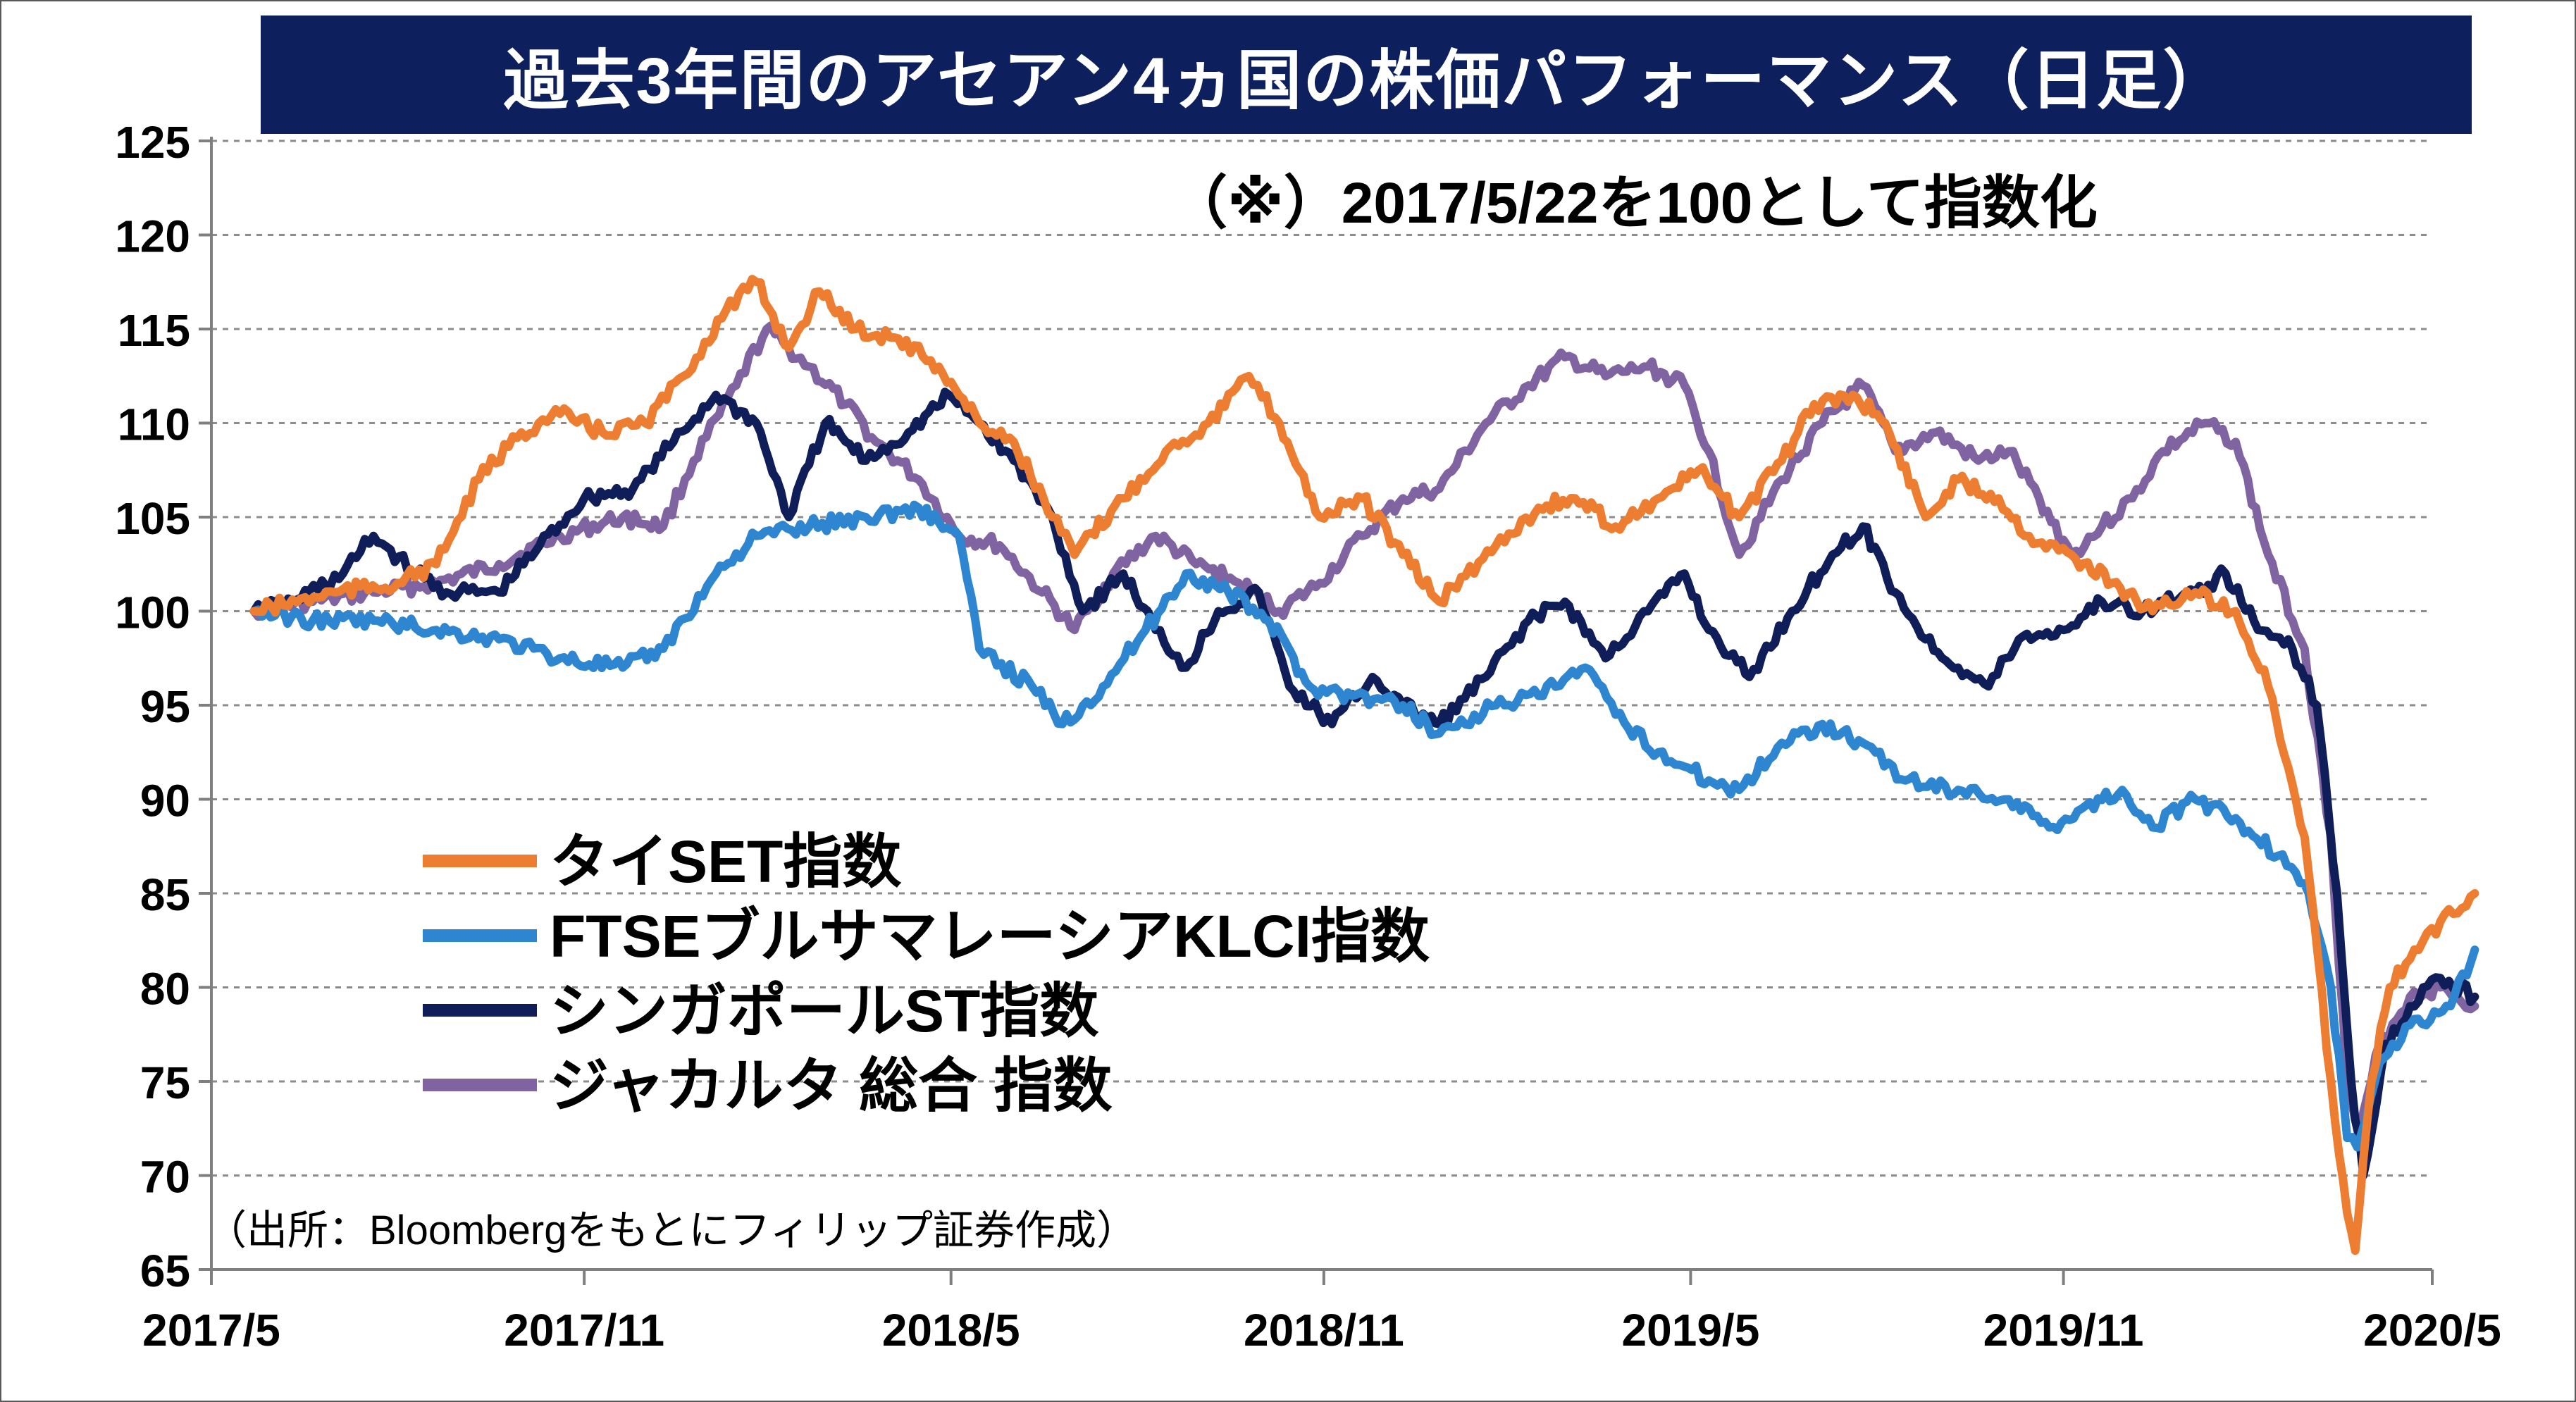  I want to click on x-tick-label: 2017/5, so click(211, 1330).